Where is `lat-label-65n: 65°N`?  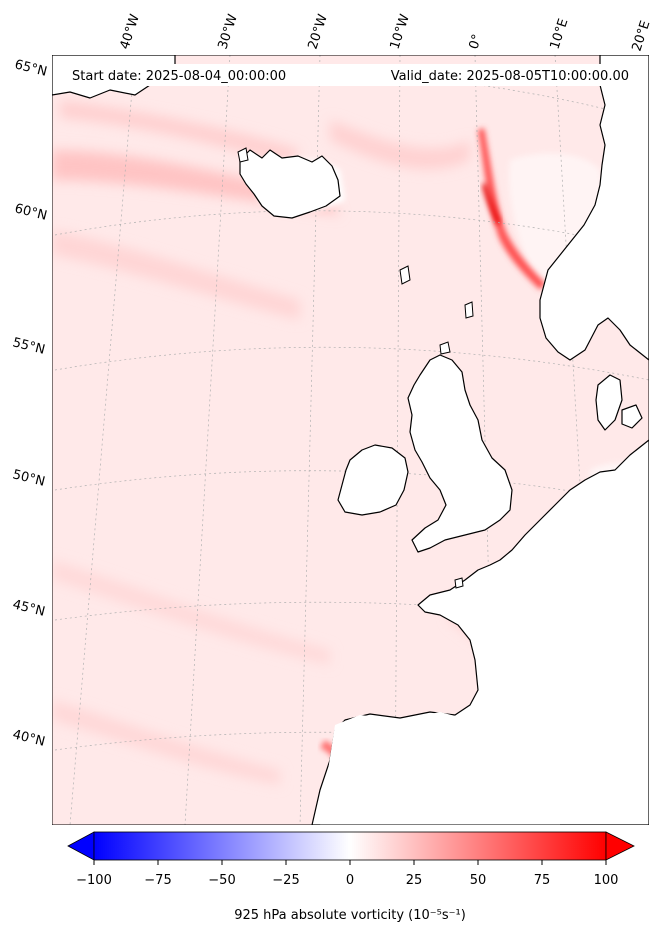
lat-label-65n: 65°N is located at coordinates (30, 68).